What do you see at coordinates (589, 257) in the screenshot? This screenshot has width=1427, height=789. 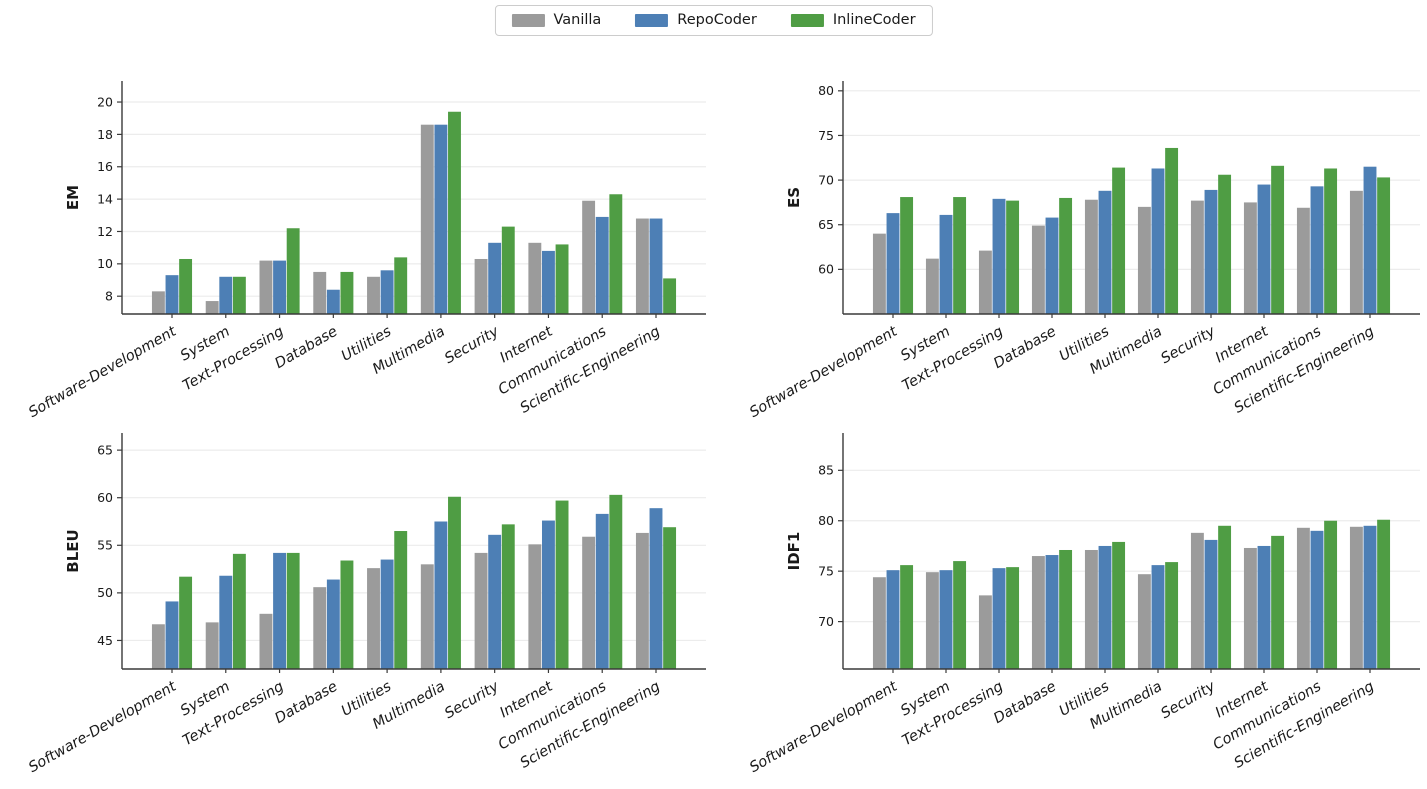 I see `bar-vanilla-communications` at bounding box center [589, 257].